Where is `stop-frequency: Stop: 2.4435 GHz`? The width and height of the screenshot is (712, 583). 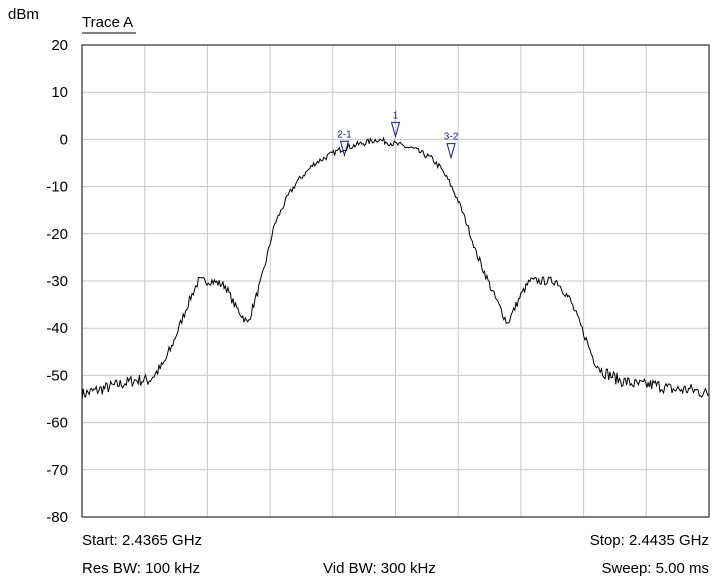 stop-frequency: Stop: 2.4435 GHz is located at coordinates (649, 540).